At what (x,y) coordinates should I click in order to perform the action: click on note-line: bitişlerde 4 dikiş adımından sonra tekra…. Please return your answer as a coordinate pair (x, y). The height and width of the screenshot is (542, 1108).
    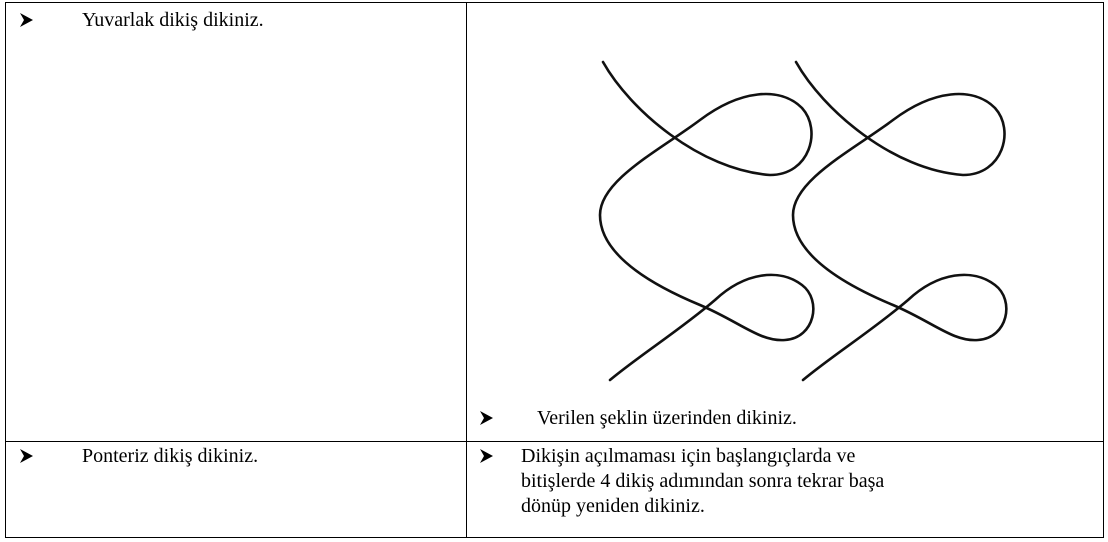
    Looking at the image, I should click on (703, 481).